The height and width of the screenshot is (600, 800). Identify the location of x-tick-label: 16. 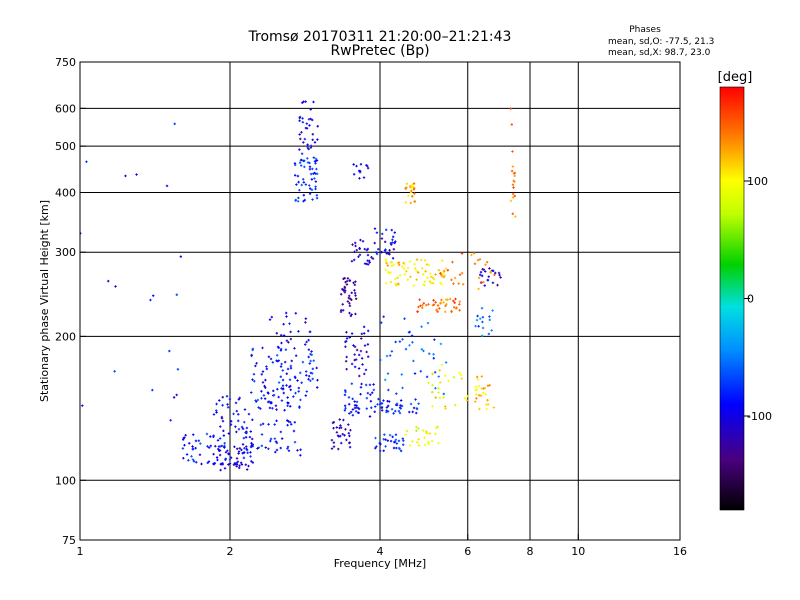
(680, 551).